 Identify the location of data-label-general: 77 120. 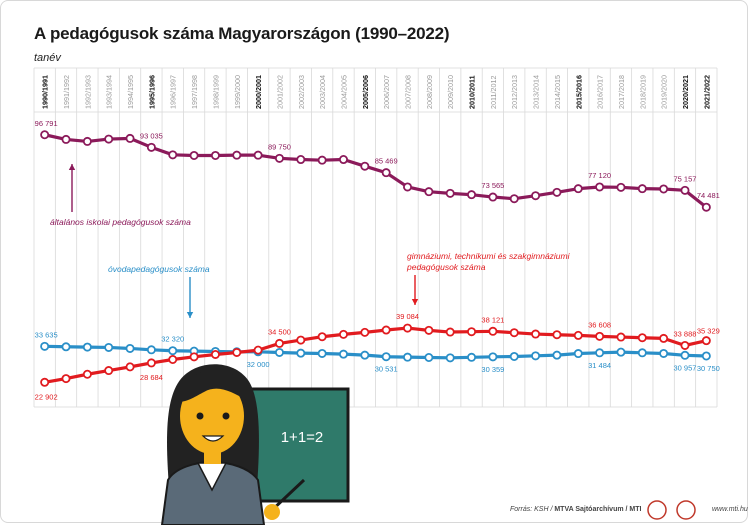
(599, 175).